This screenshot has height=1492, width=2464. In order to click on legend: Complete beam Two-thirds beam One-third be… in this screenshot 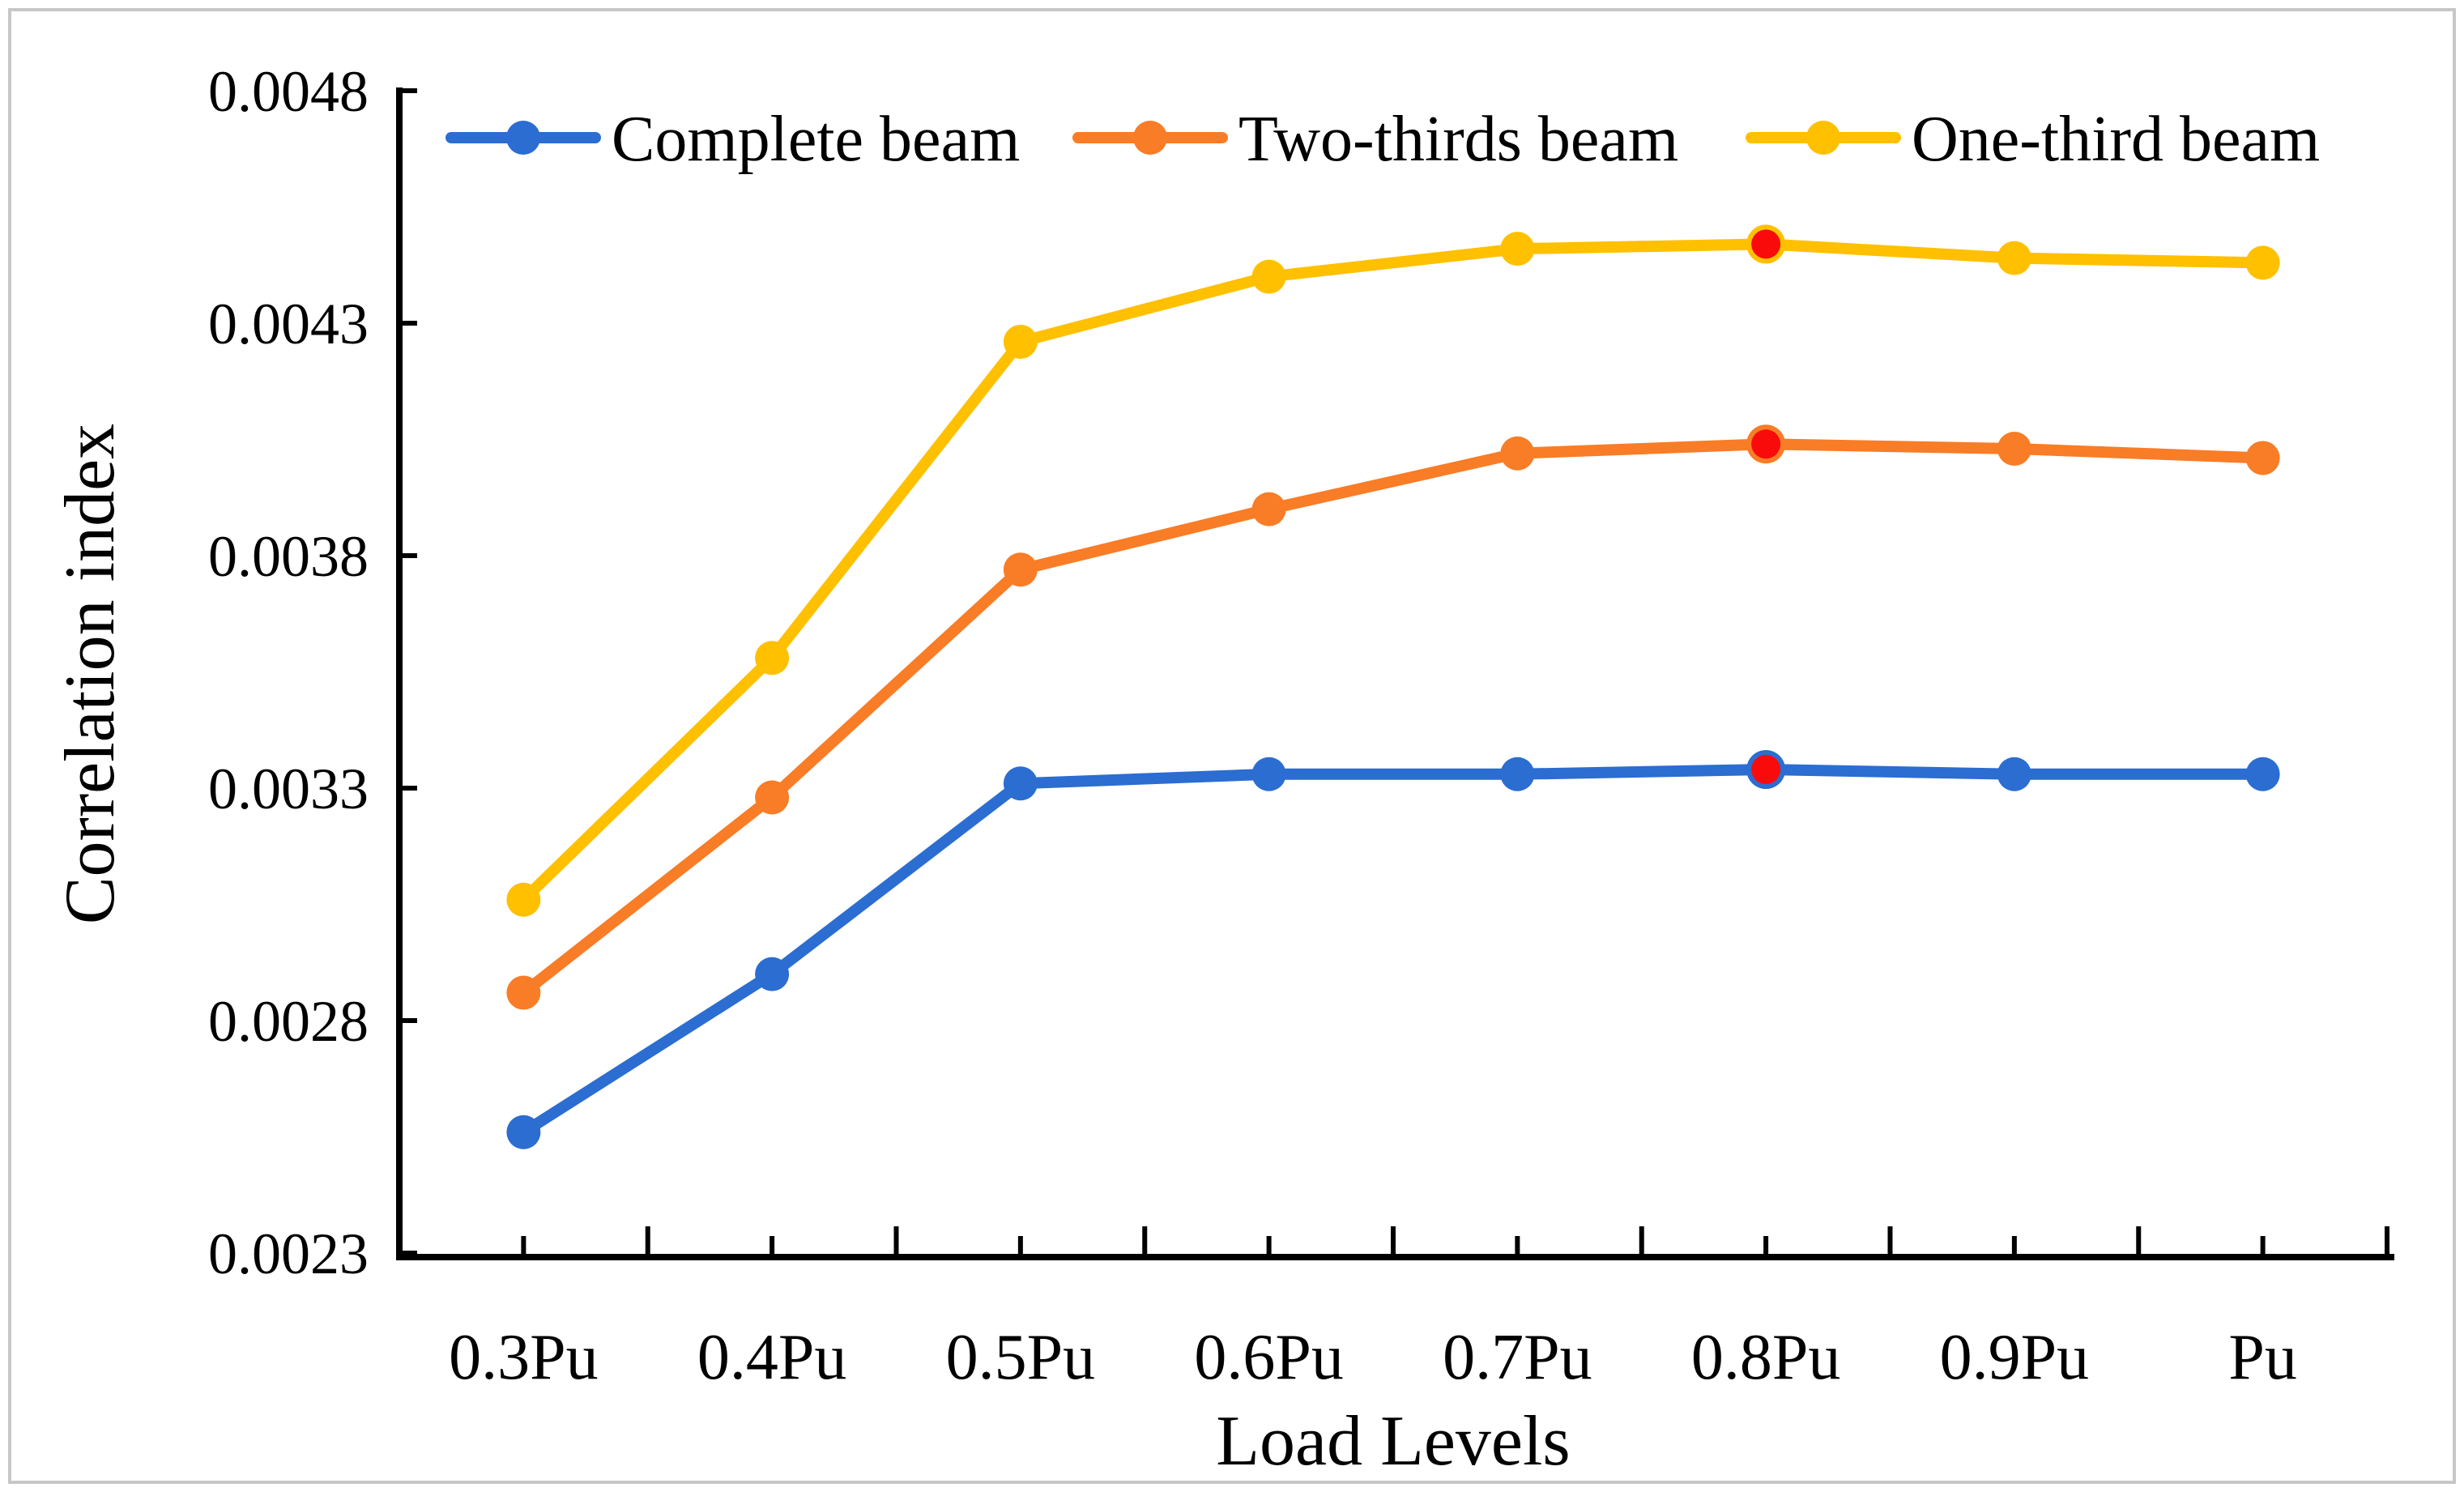, I will do `click(1382, 139)`.